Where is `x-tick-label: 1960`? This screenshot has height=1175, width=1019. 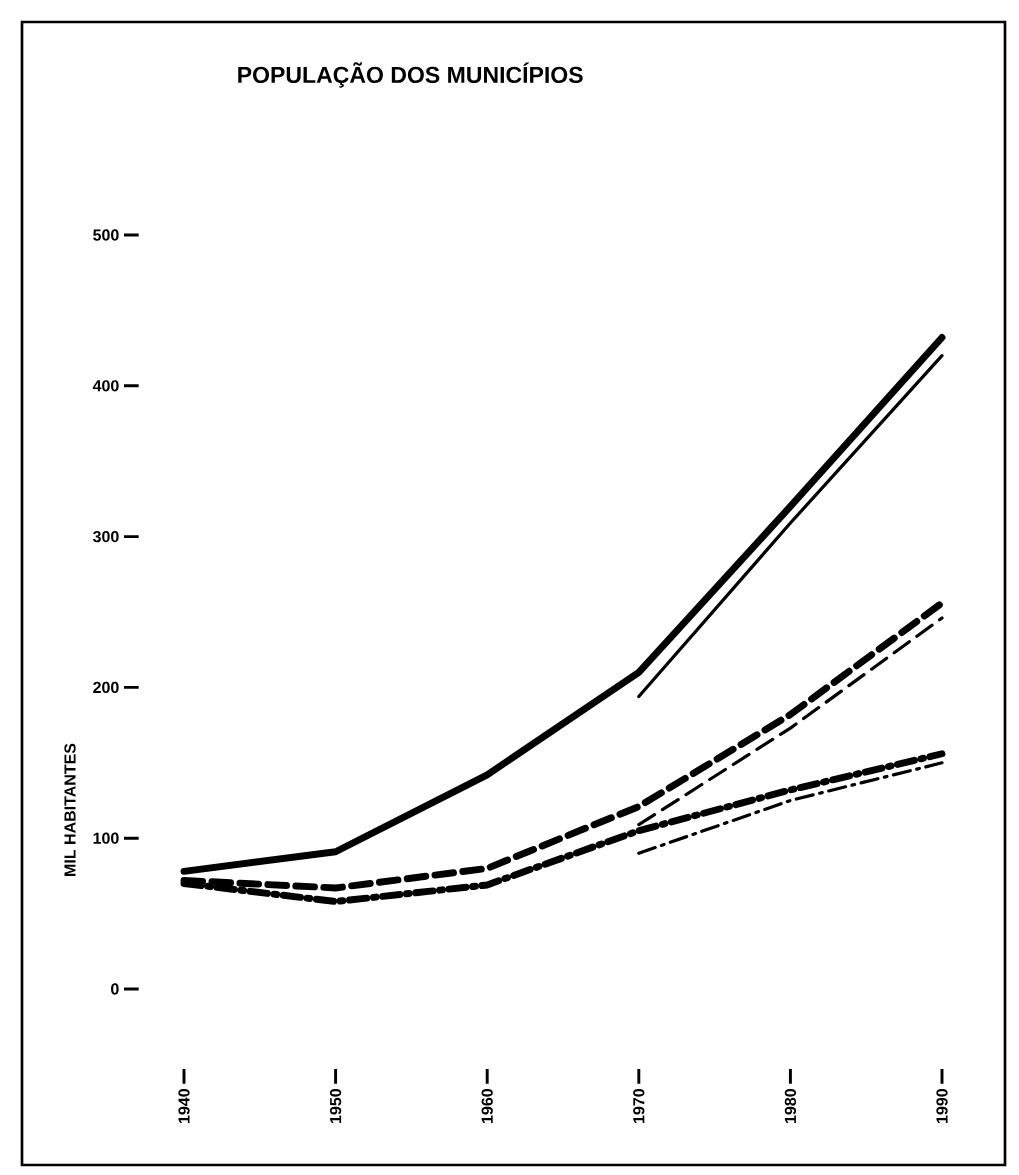 x-tick-label: 1960 is located at coordinates (487, 1106).